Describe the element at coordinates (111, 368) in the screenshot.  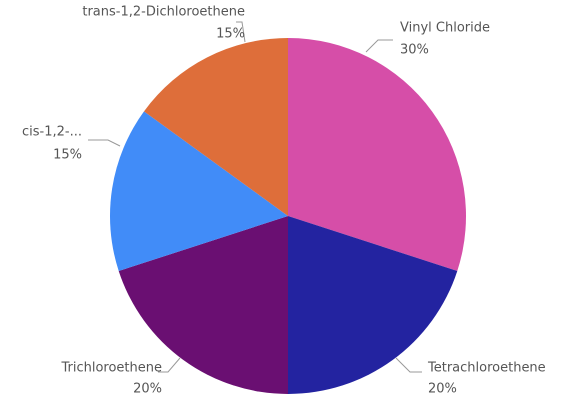
I see `slice-label: Trichloroethene` at that location.